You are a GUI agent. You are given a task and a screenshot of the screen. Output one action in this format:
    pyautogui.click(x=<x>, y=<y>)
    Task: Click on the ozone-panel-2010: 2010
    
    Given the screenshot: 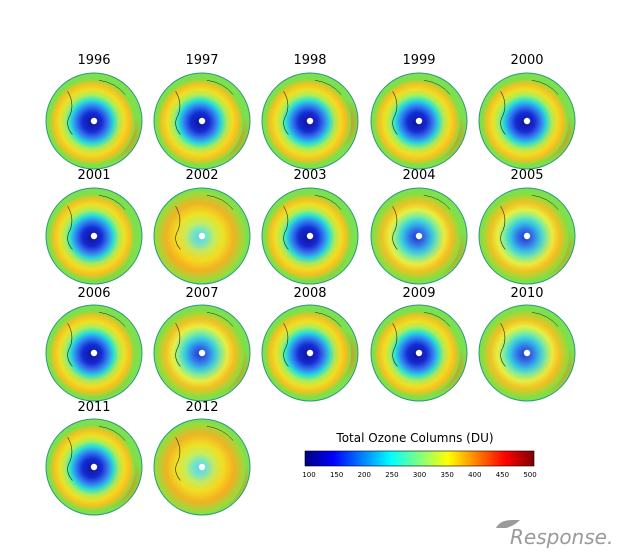 What is the action you would take?
    pyautogui.click(x=527, y=344)
    